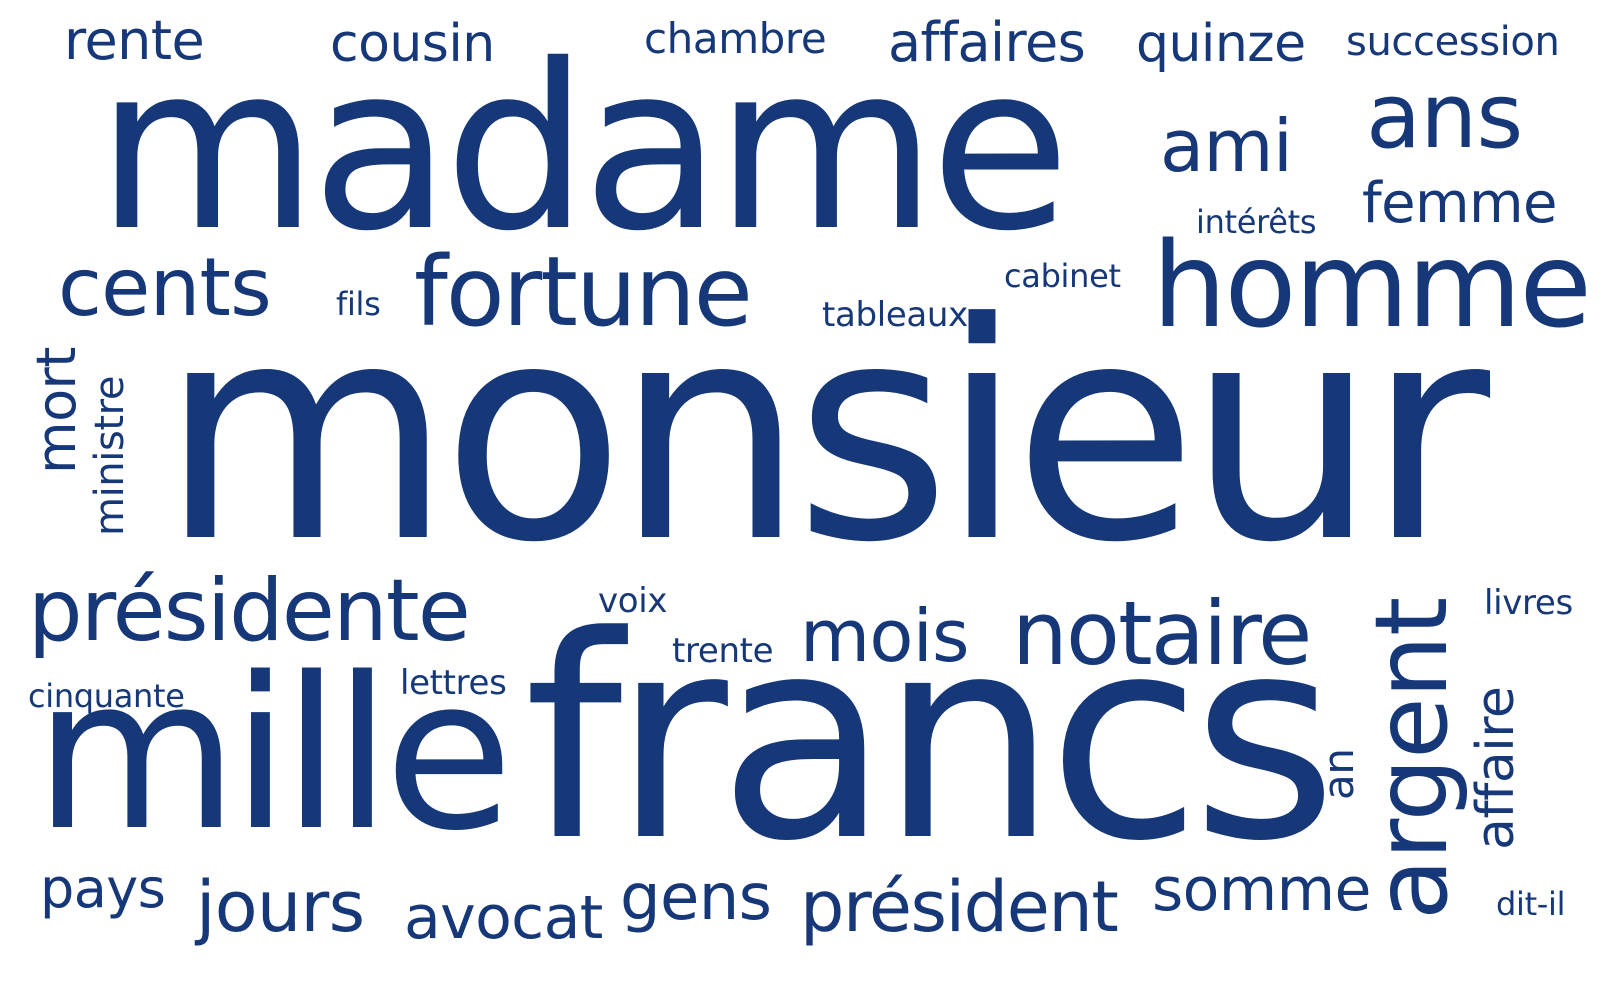 Image resolution: width=1600 pixels, height=1000 pixels. Describe the element at coordinates (280, 907) in the screenshot. I see `word-jours: jours` at that location.